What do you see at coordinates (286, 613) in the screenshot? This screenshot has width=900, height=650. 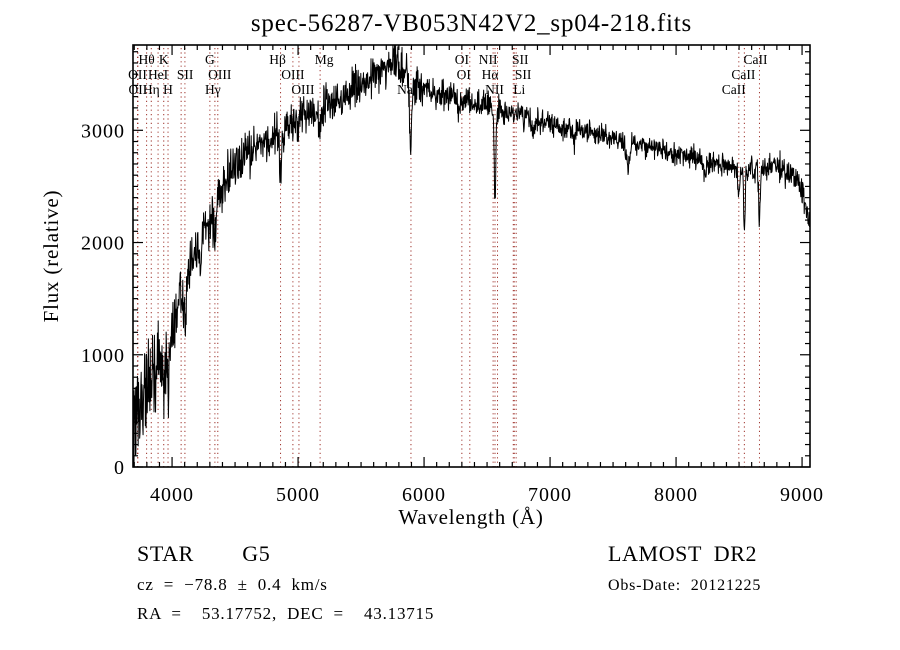 I see `coordinates-text: RA = 53.17752, DEC = 43.13715` at bounding box center [286, 613].